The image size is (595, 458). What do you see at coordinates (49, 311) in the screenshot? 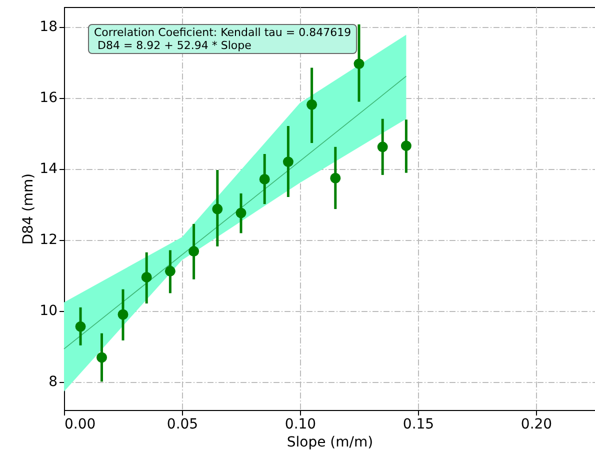
I see `y-tick-label: 10` at bounding box center [49, 311].